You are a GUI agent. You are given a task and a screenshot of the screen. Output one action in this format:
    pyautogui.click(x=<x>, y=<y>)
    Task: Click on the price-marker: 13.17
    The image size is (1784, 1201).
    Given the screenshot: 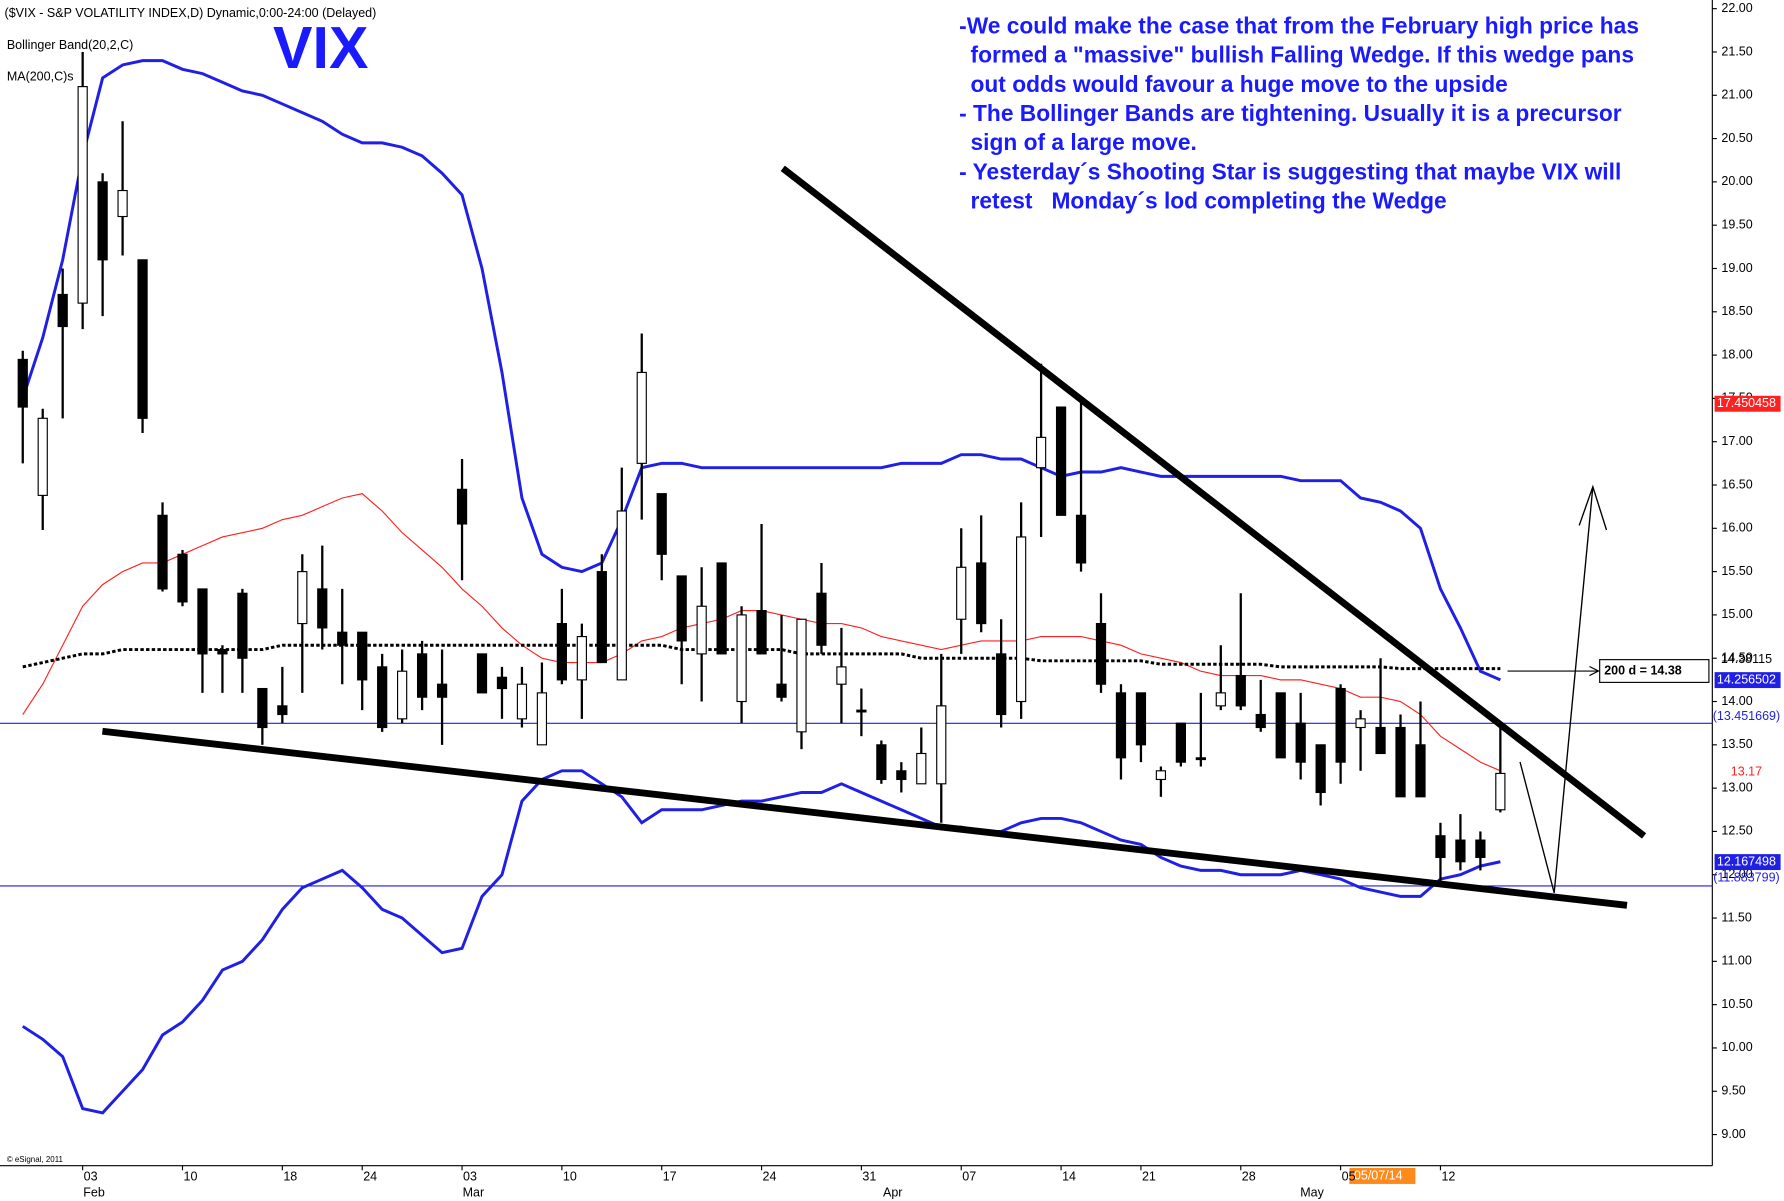 What is the action you would take?
    pyautogui.click(x=1746, y=772)
    